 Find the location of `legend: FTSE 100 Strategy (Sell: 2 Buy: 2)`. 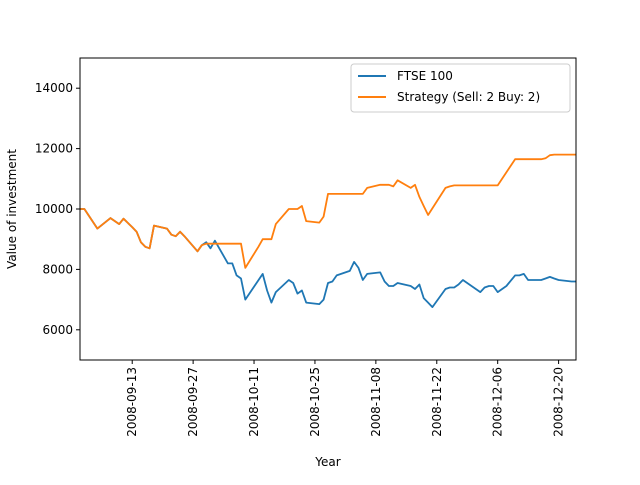

legend: FTSE 100 Strategy (Sell: 2 Buy: 2) is located at coordinates (460, 88).